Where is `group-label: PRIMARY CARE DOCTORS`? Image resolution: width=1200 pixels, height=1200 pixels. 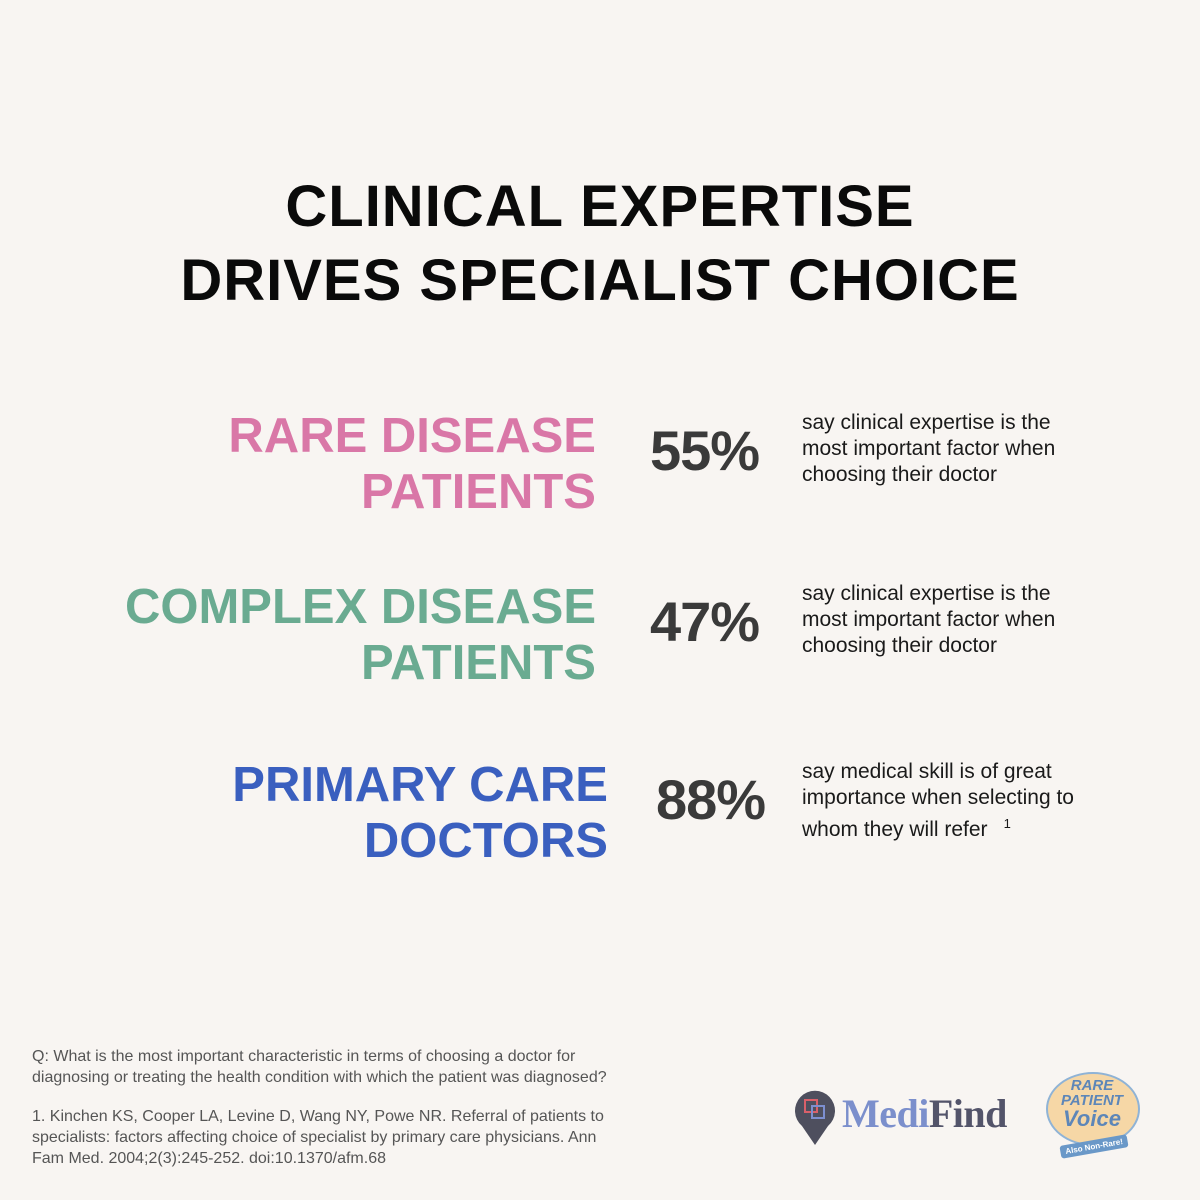
group-label: PRIMARY CARE DOCTORS is located at coordinates (420, 813).